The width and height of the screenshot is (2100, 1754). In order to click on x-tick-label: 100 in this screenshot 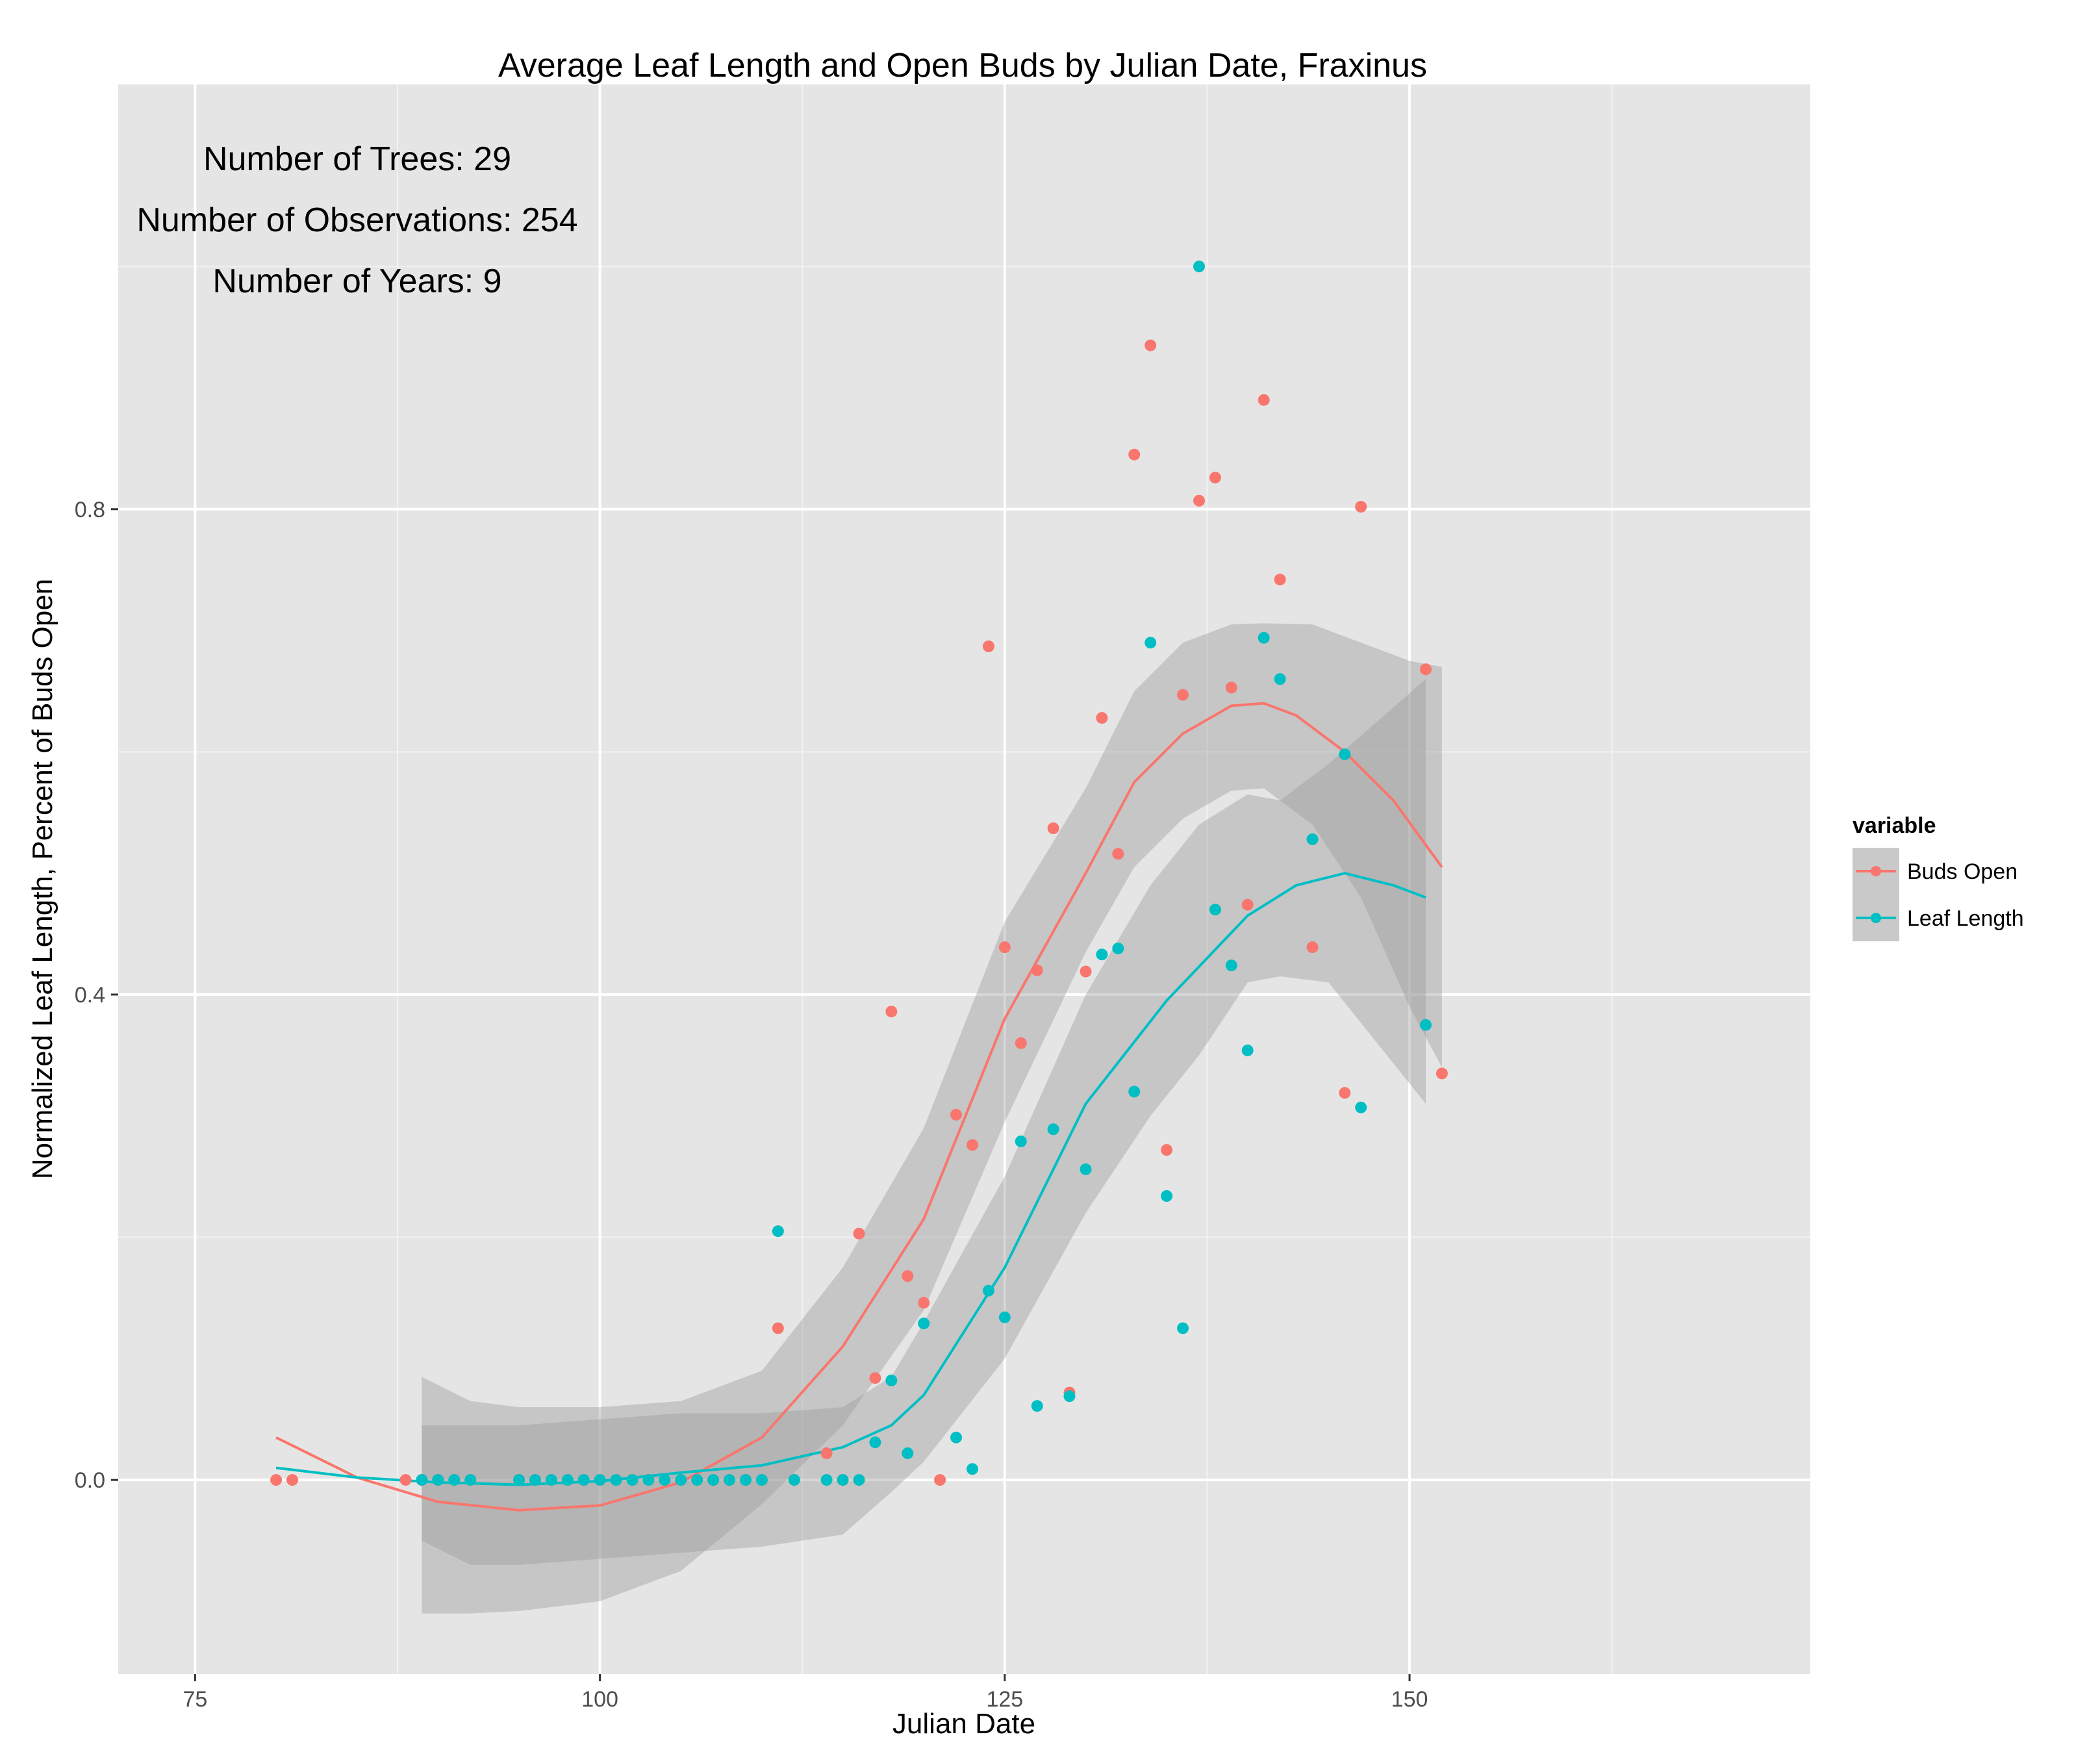, I will do `click(599, 1699)`.